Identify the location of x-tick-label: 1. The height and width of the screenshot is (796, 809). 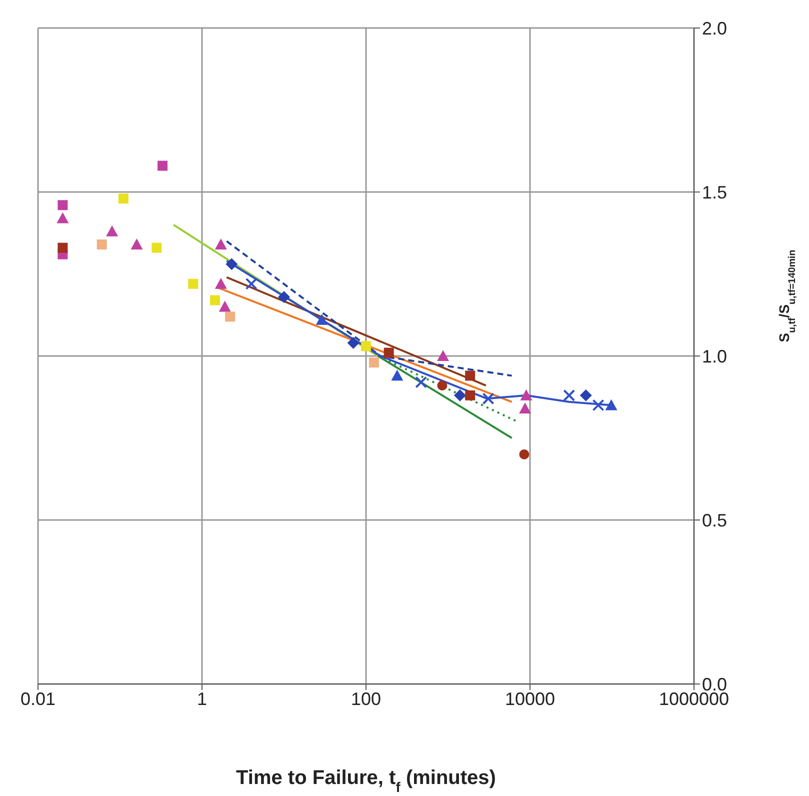
(202, 698).